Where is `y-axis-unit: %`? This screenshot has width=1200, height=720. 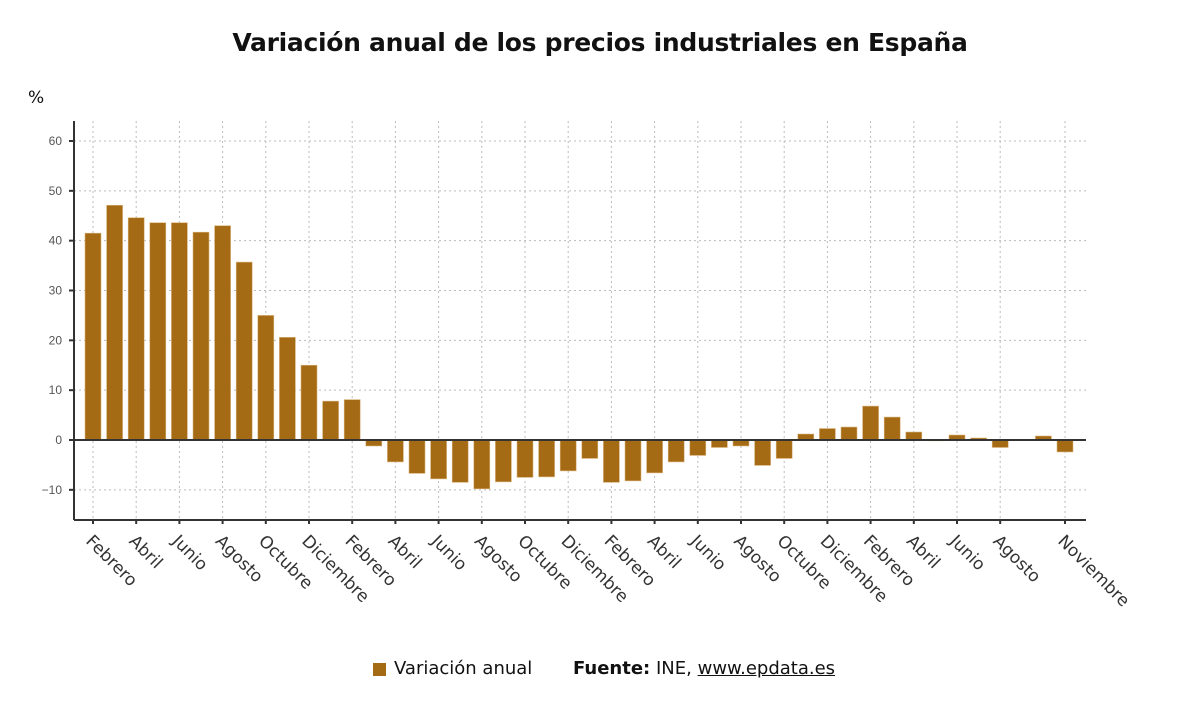
y-axis-unit: % is located at coordinates (36, 98).